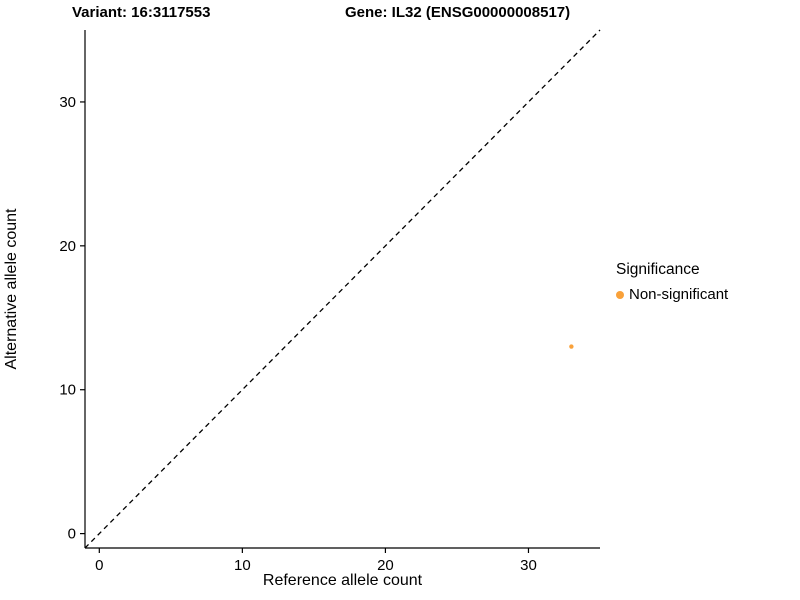  What do you see at coordinates (11, 289) in the screenshot?
I see `y-axis-label: Alternative allele count` at bounding box center [11, 289].